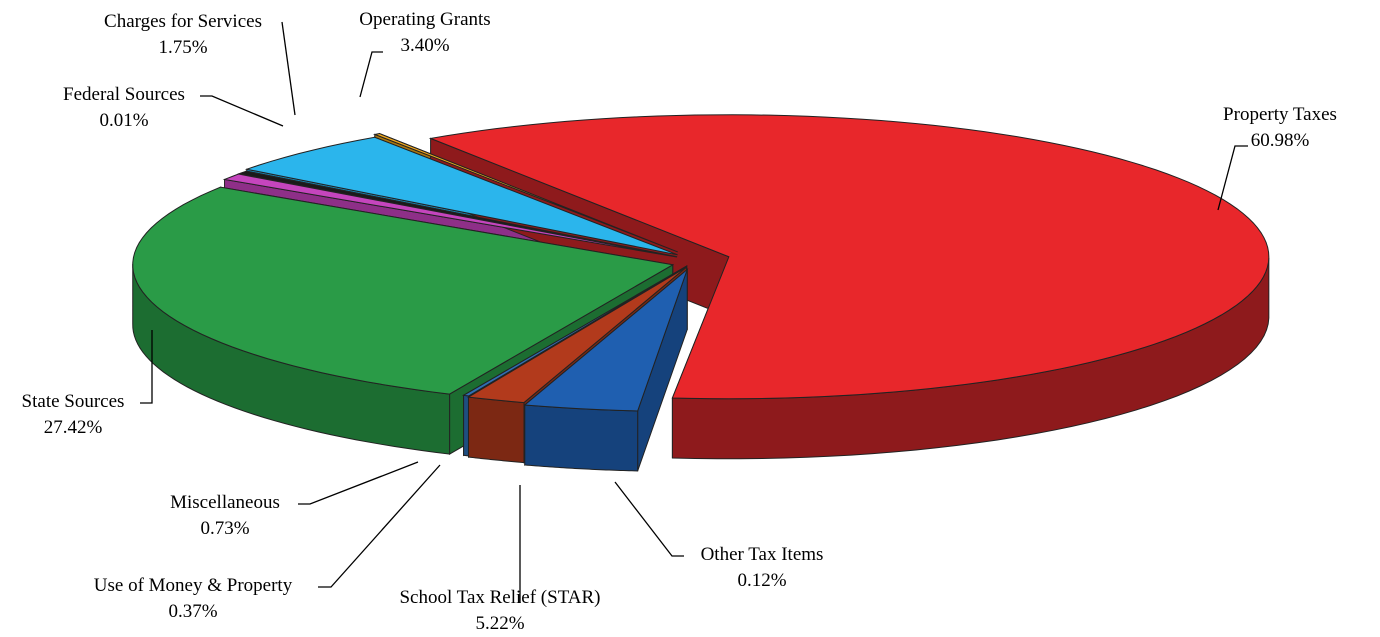 The image size is (1380, 637). Describe the element at coordinates (225, 502) in the screenshot. I see `slice-label-miscellaneous: Miscellaneous` at that location.